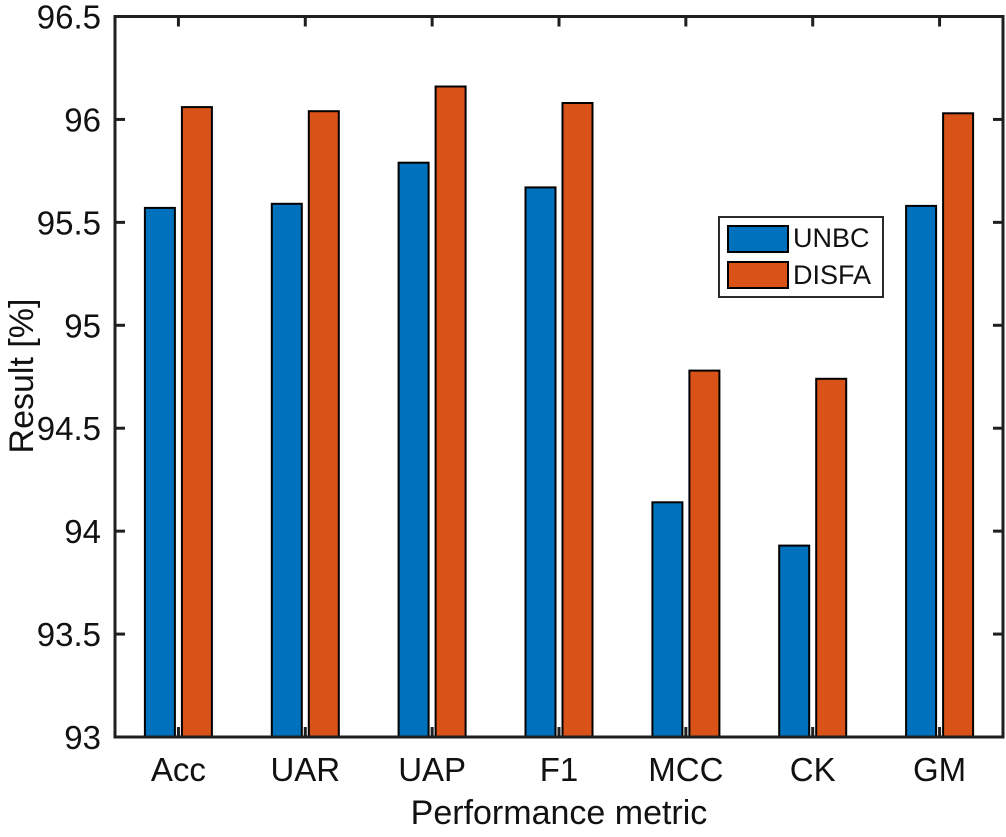  I want to click on legend-label-disfa: DISFA, so click(832, 274).